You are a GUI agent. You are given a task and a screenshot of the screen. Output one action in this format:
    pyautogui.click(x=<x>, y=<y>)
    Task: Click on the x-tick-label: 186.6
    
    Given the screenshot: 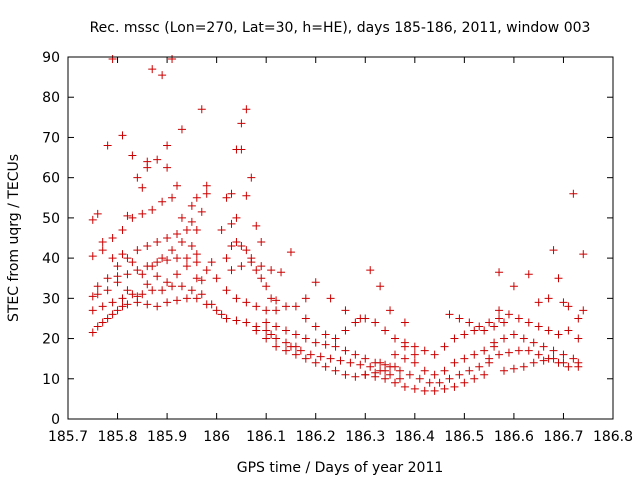 What is the action you would take?
    pyautogui.click(x=514, y=437)
    